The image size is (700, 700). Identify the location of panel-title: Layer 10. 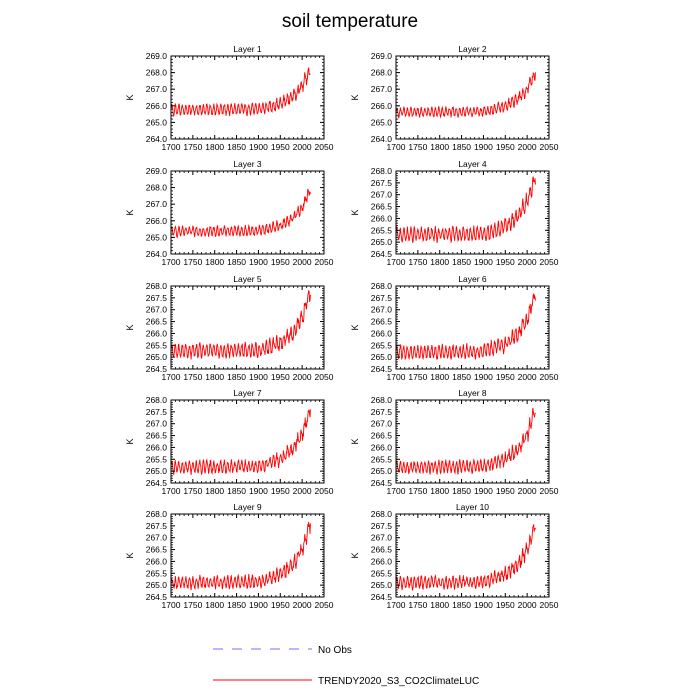
(472, 507).